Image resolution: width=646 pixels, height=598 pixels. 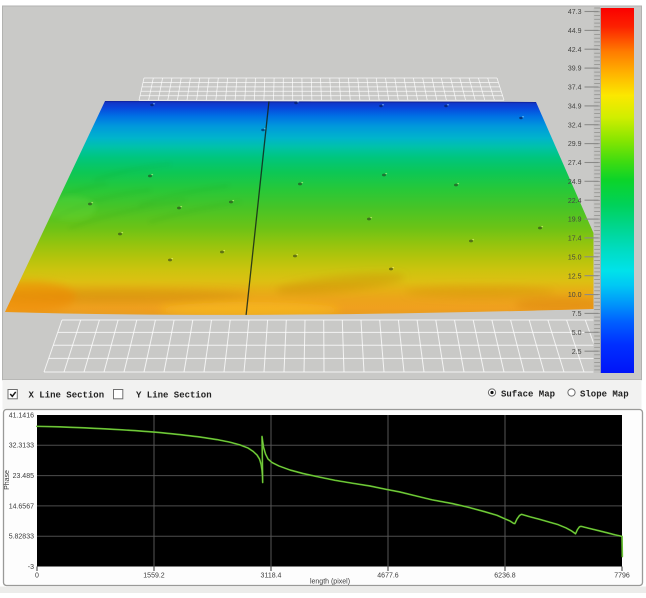 What do you see at coordinates (575, 88) in the screenshot?
I see `svg-text: 37.4` at bounding box center [575, 88].